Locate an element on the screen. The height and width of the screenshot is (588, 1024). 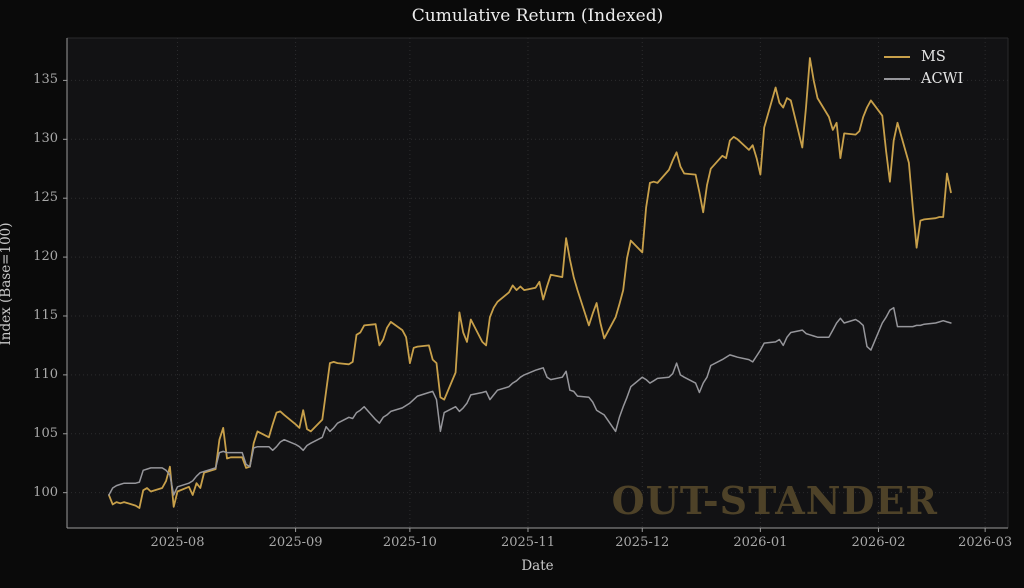
x-tick-label: 2025-09 is located at coordinates (295, 542).